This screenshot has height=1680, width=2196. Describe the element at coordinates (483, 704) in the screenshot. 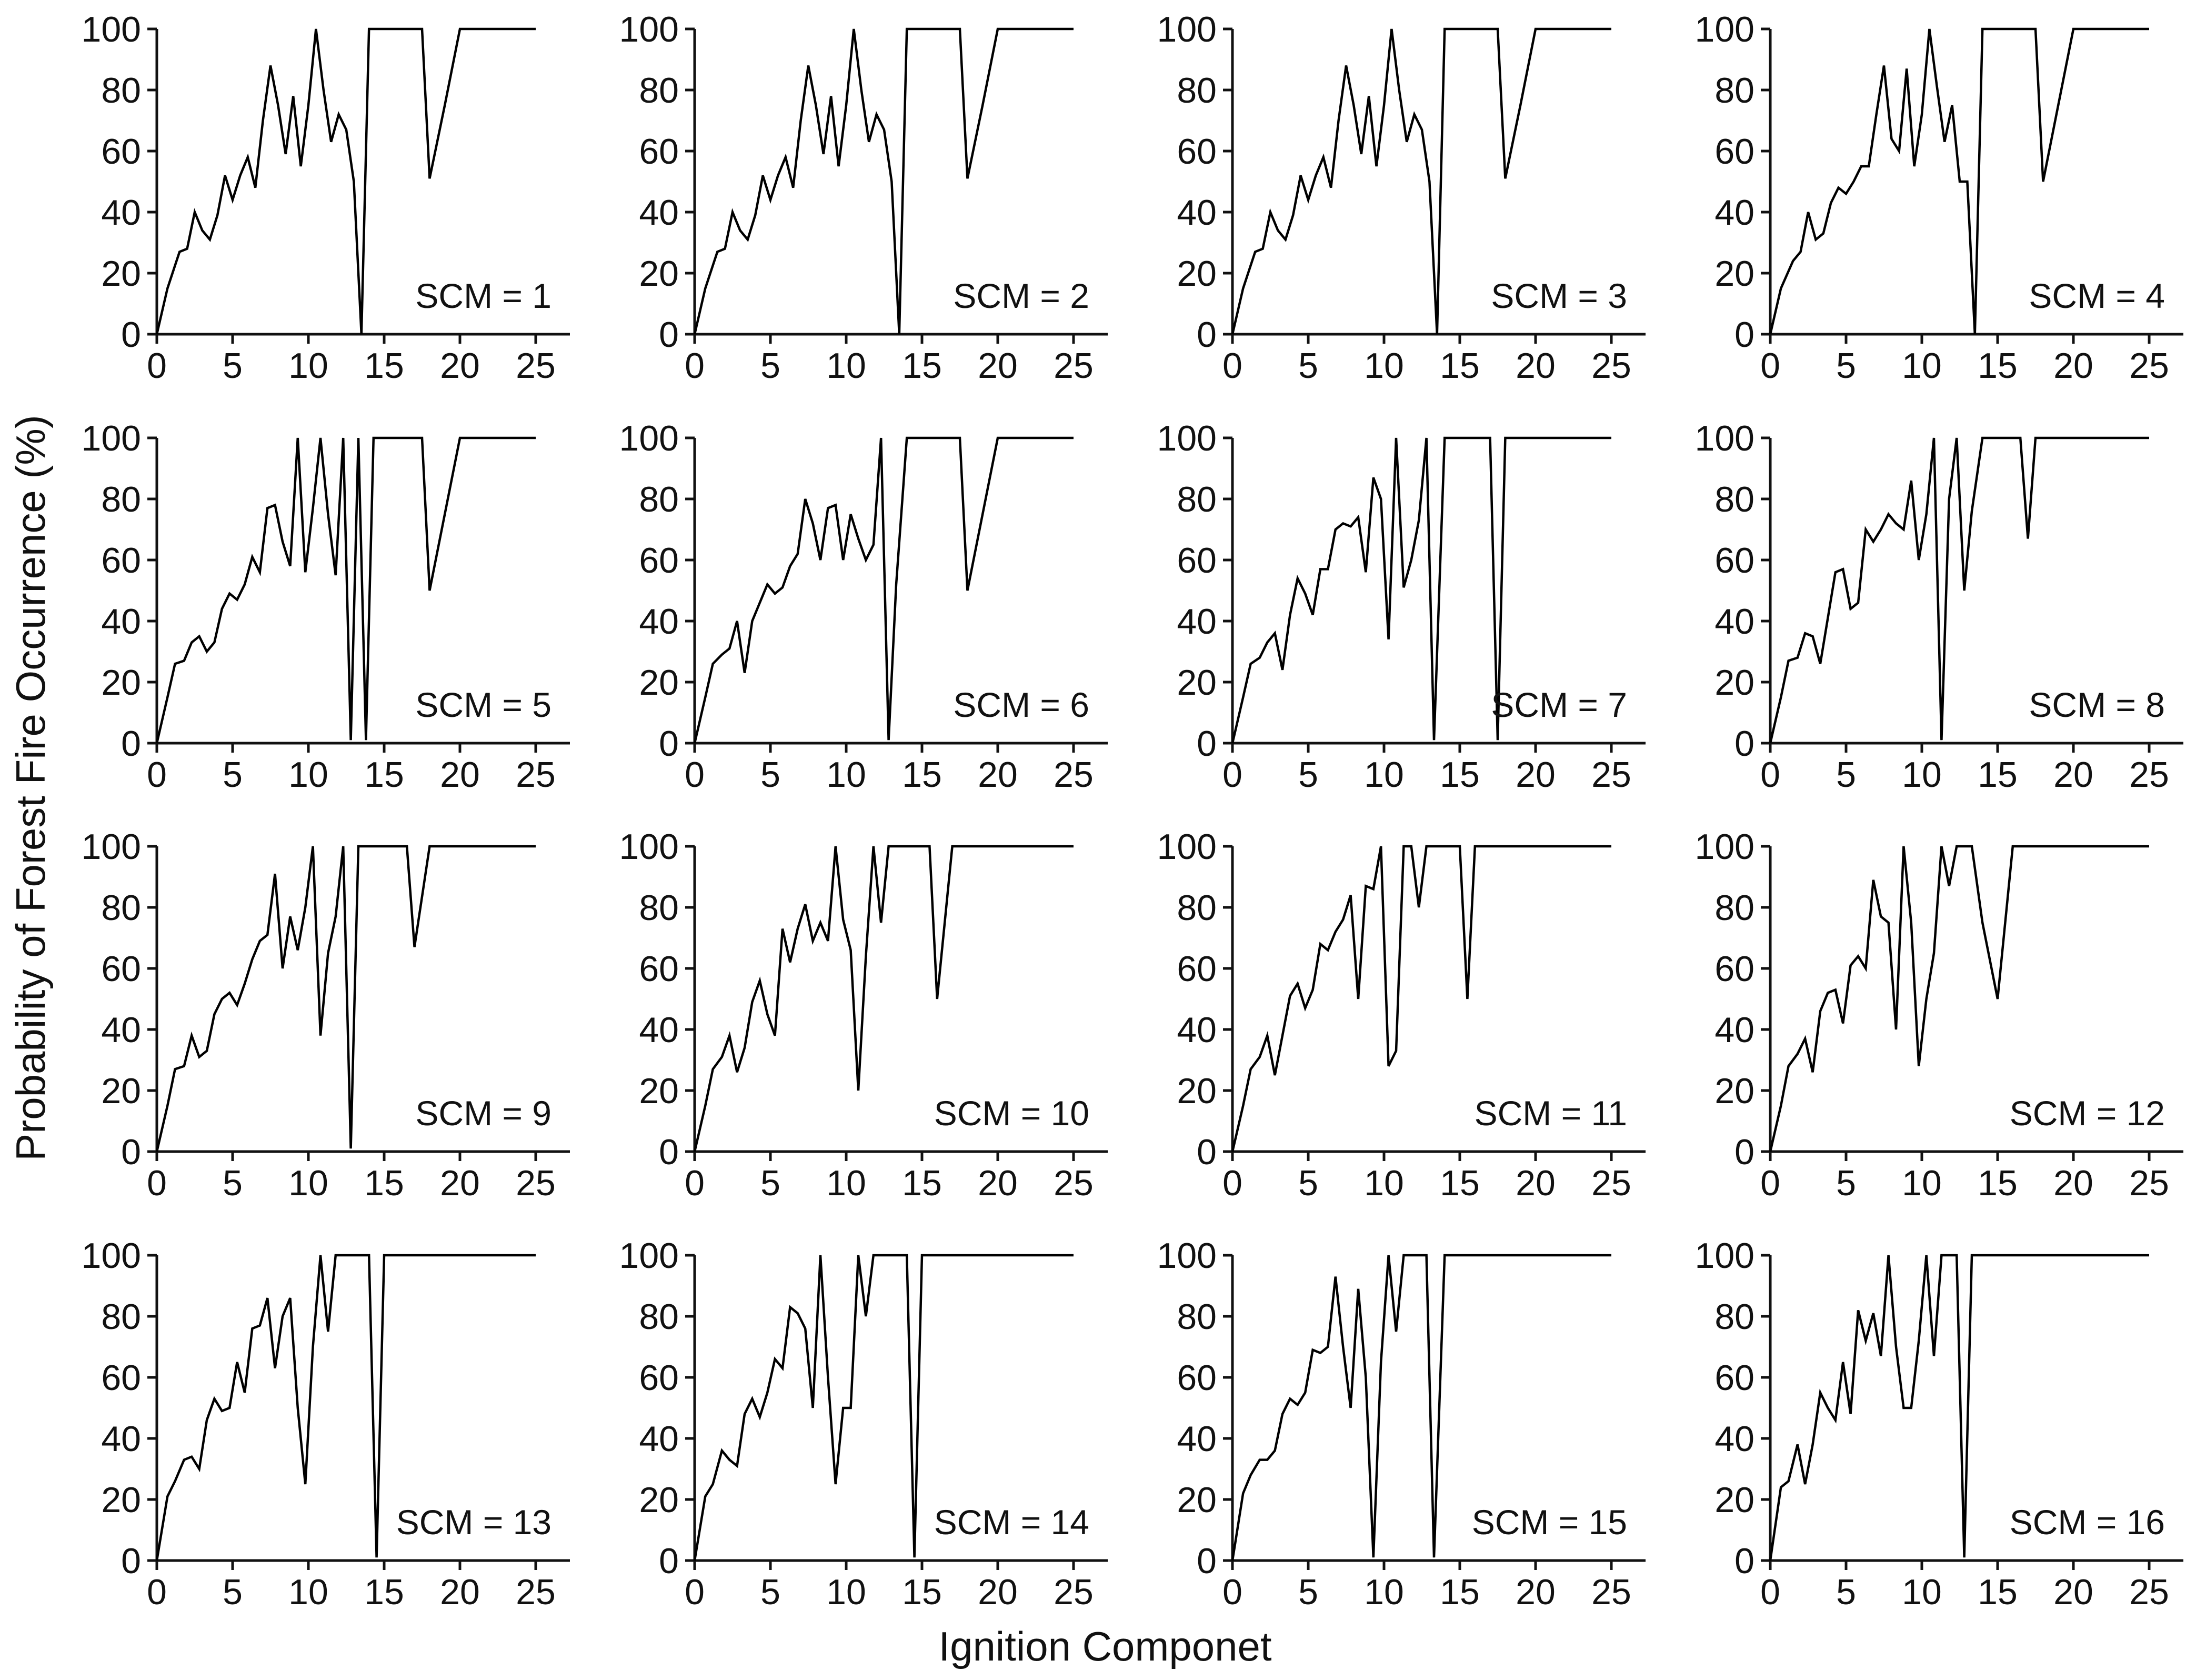

I see `panel-label: SCM = 5` at that location.